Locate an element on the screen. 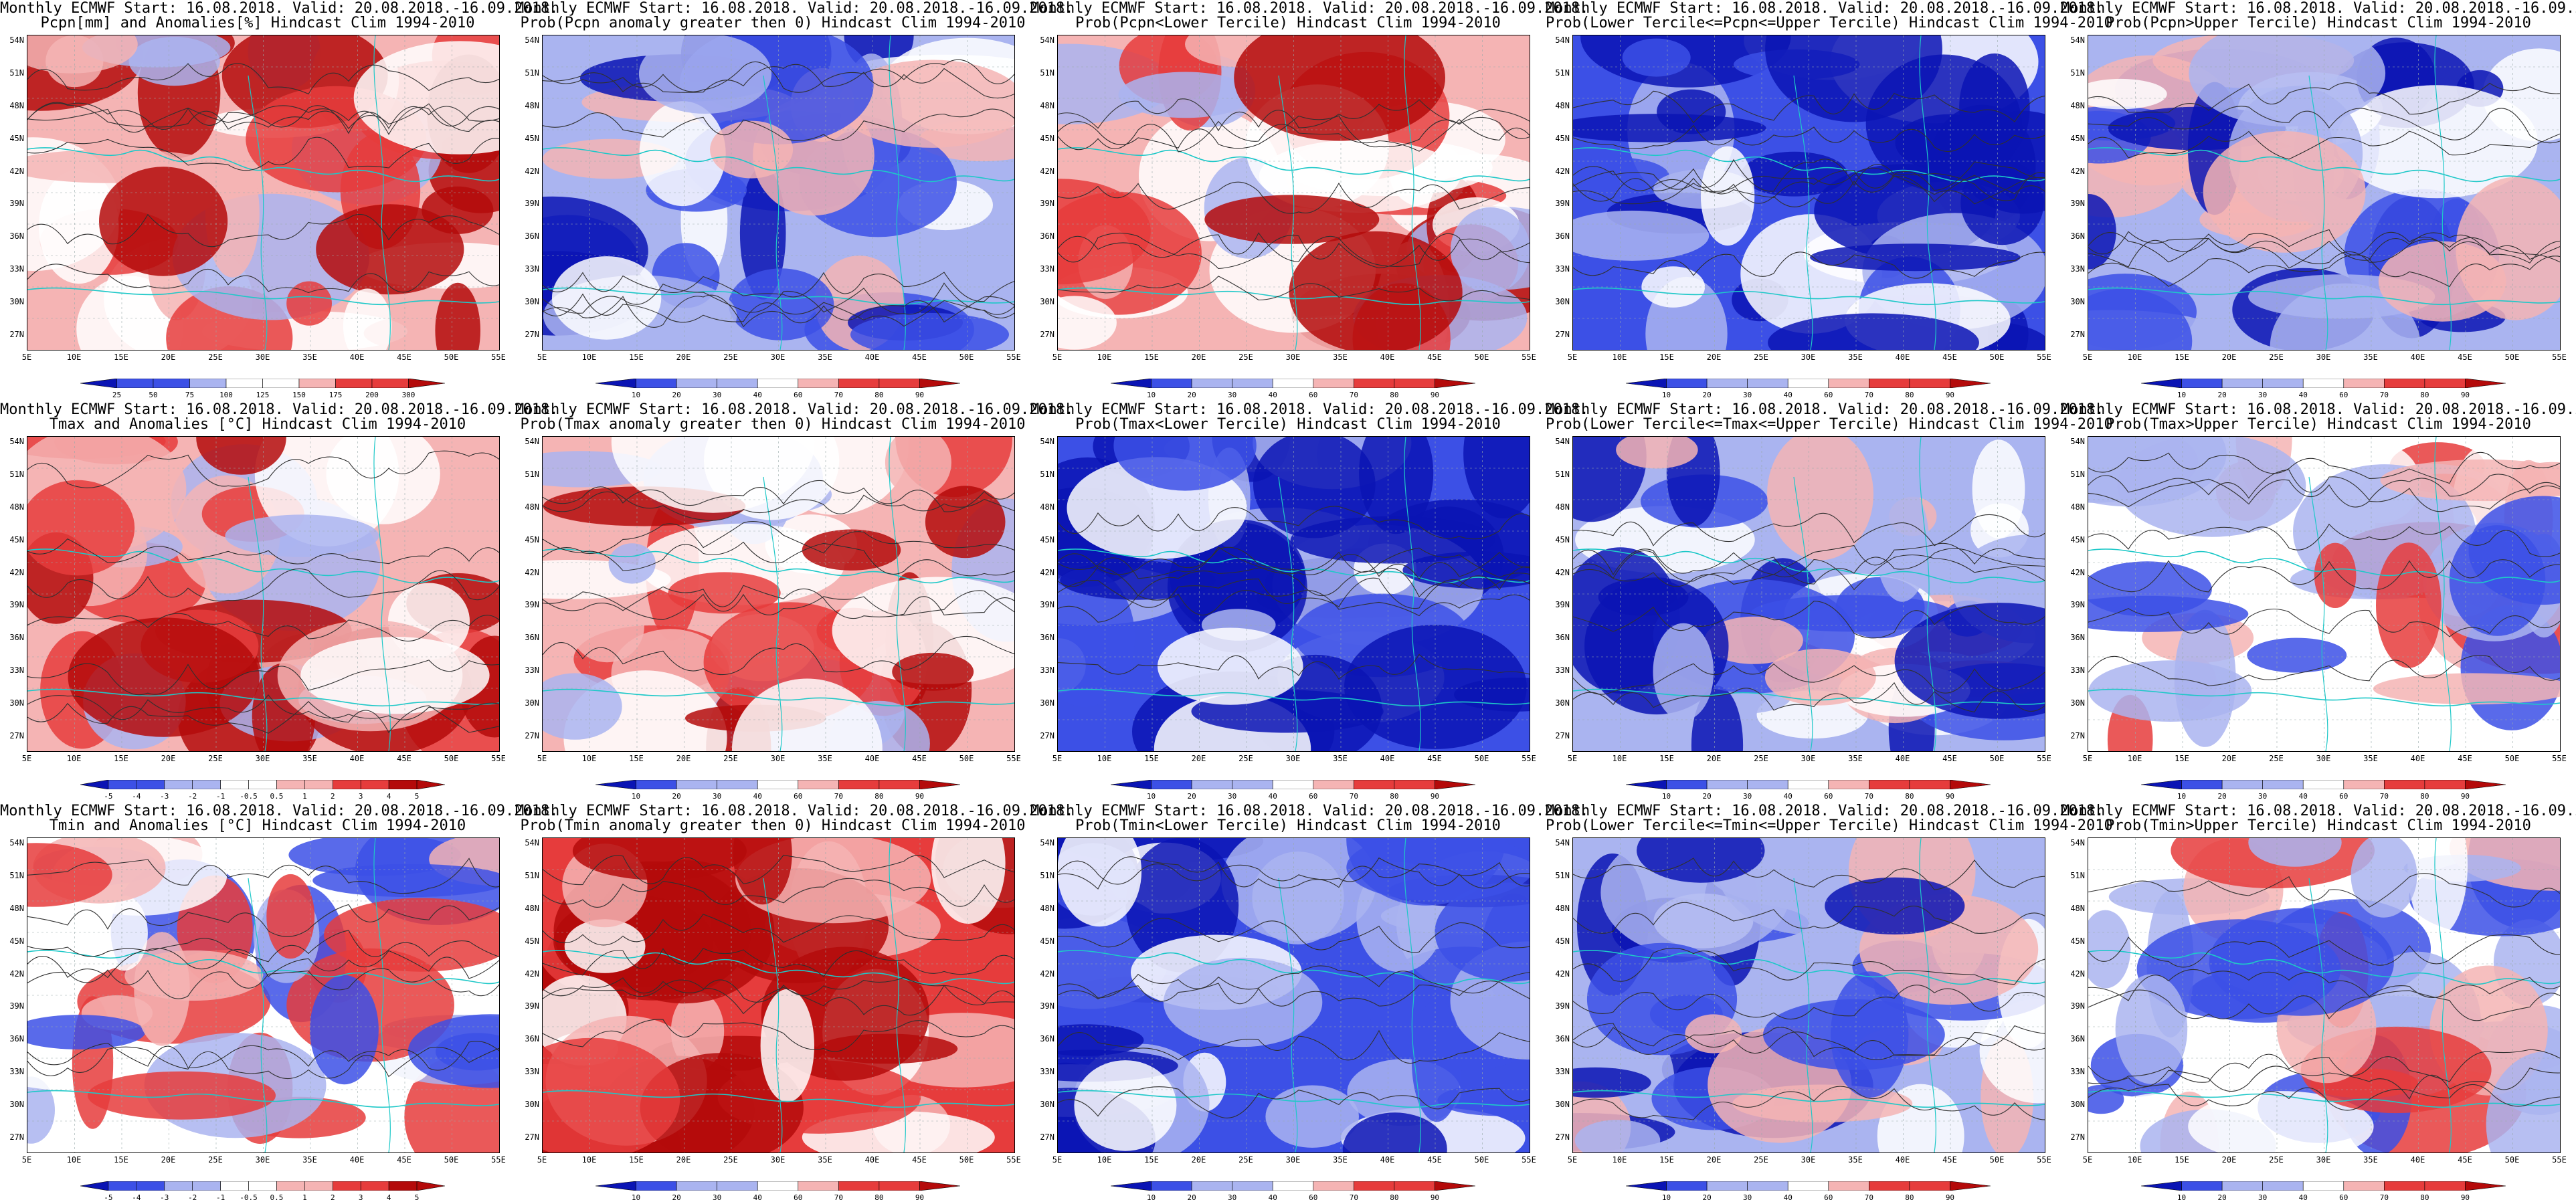 The height and width of the screenshot is (1204, 2576). colorbar-tick: 80 is located at coordinates (1394, 395).